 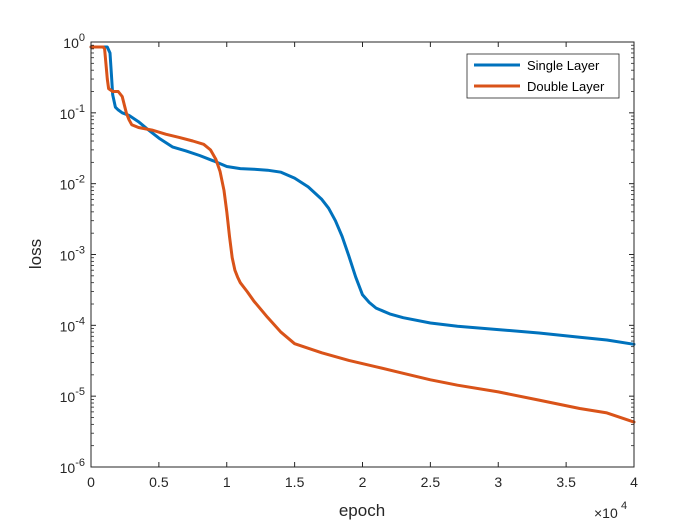 I want to click on x-multiplier-base: ×10, so click(x=606, y=513).